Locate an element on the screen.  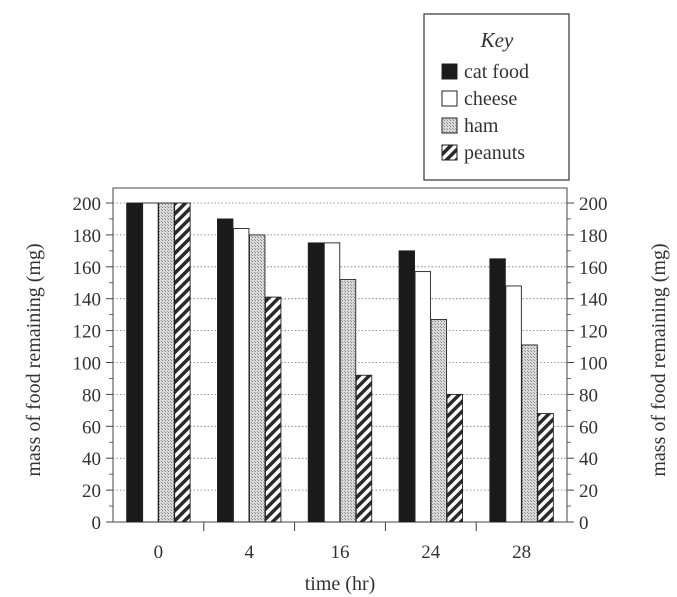
x-tick-label: 0 is located at coordinates (159, 552).